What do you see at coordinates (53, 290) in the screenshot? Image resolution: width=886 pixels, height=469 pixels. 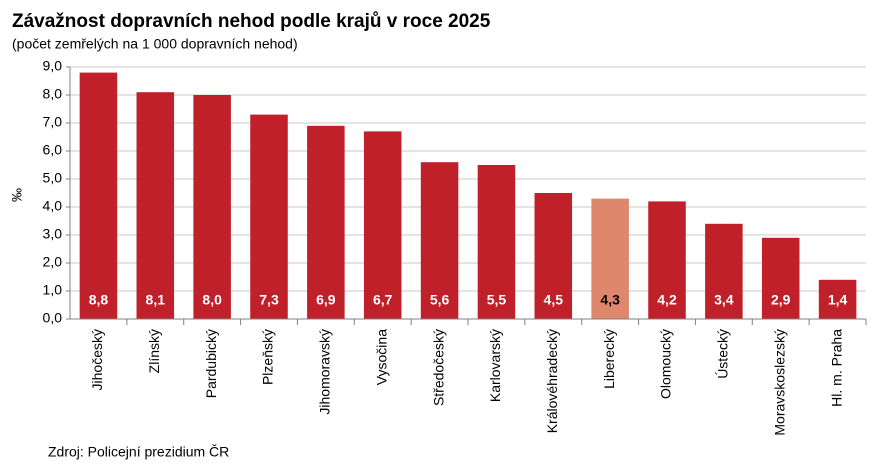 I see `y-tick-label: 1,0` at bounding box center [53, 290].